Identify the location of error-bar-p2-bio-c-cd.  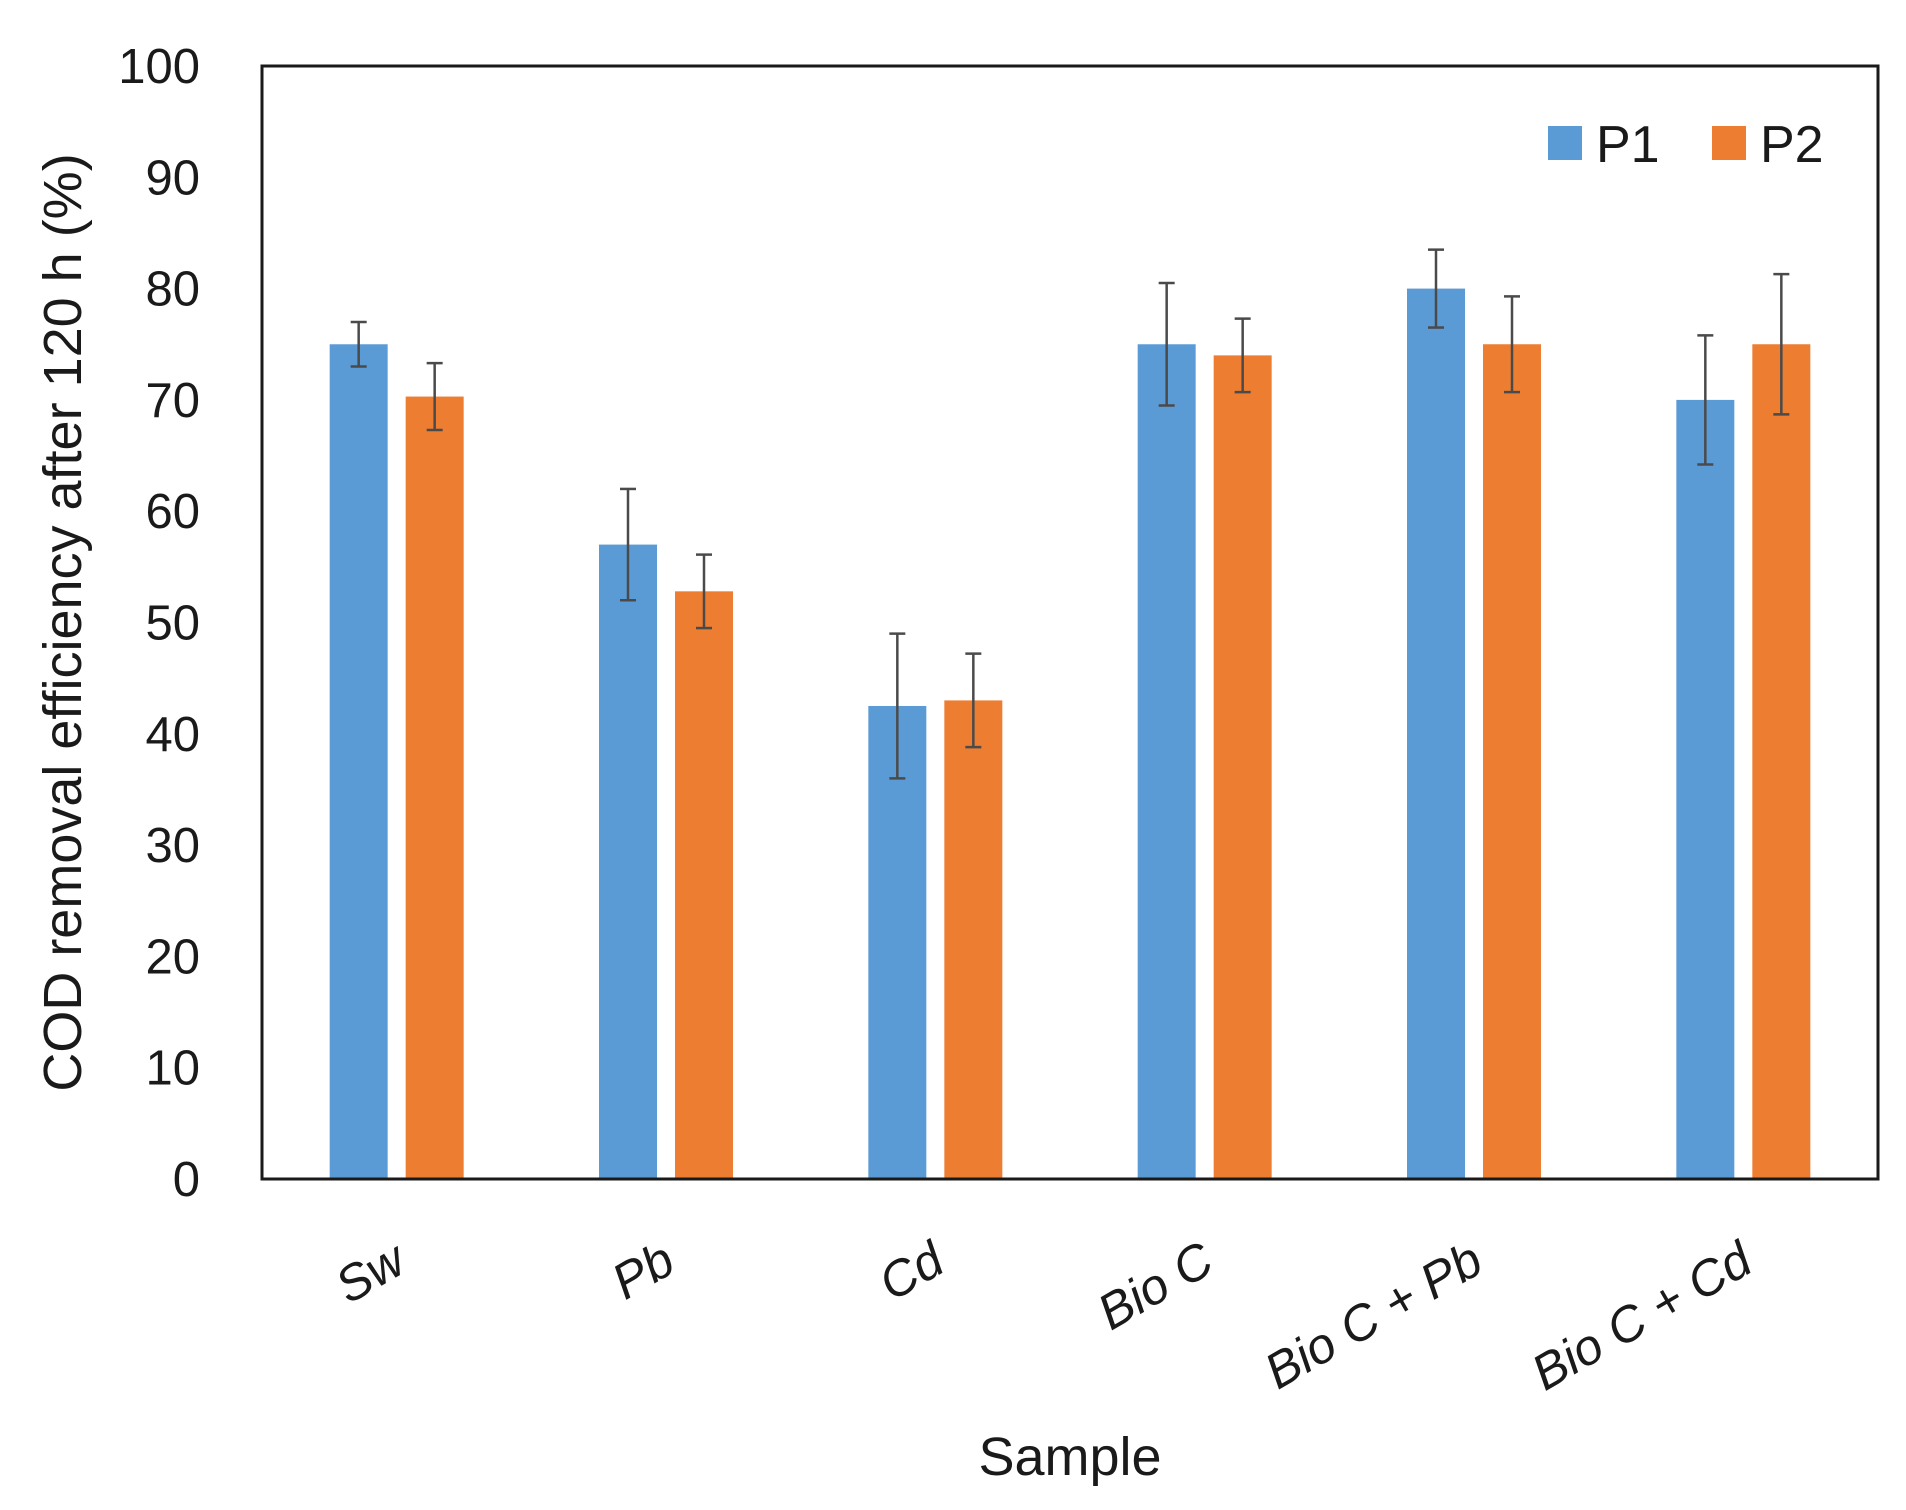
(1781, 344).